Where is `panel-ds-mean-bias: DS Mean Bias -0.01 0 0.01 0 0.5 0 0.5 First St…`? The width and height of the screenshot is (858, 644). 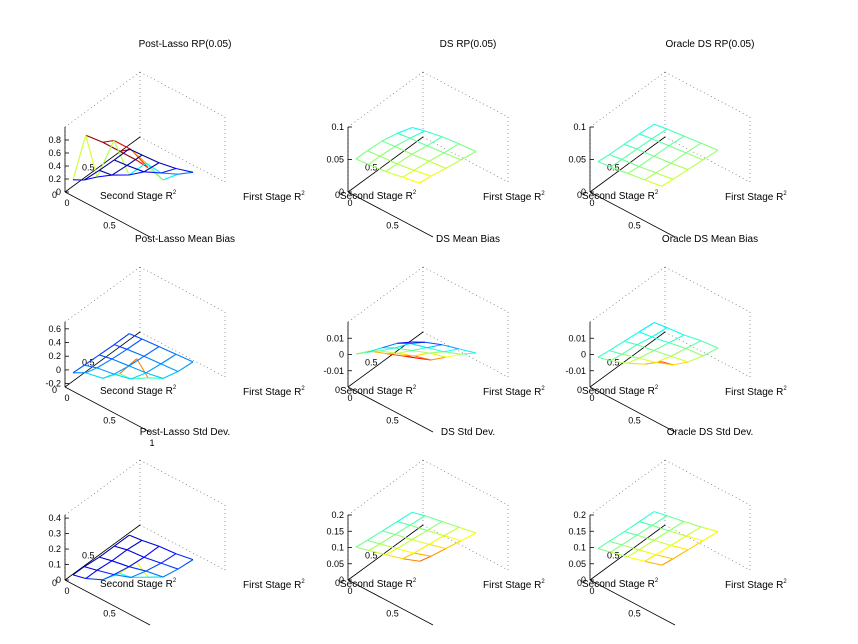 panel-ds-mean-bias: DS Mean Bias -0.01 0 0.01 0 0.5 0 0.5 First St… is located at coordinates (434, 333).